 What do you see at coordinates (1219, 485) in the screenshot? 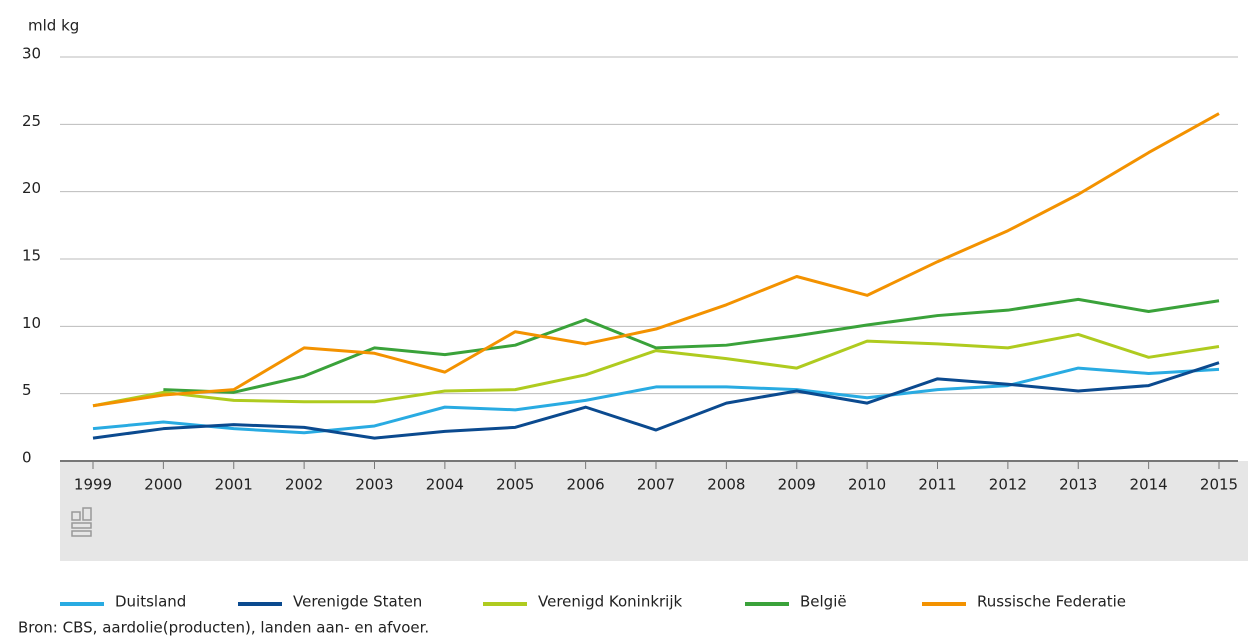
I see `x-tick-label: 2015` at bounding box center [1219, 485].